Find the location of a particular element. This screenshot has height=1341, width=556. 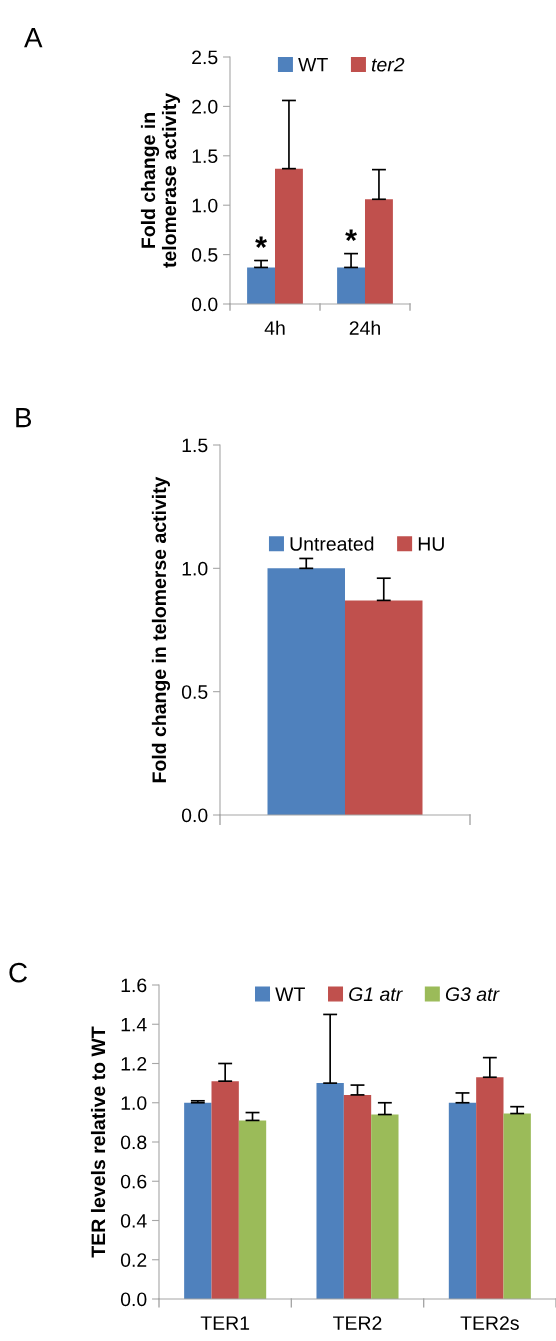

y-tick-label: 0.6 is located at coordinates (133, 1181).